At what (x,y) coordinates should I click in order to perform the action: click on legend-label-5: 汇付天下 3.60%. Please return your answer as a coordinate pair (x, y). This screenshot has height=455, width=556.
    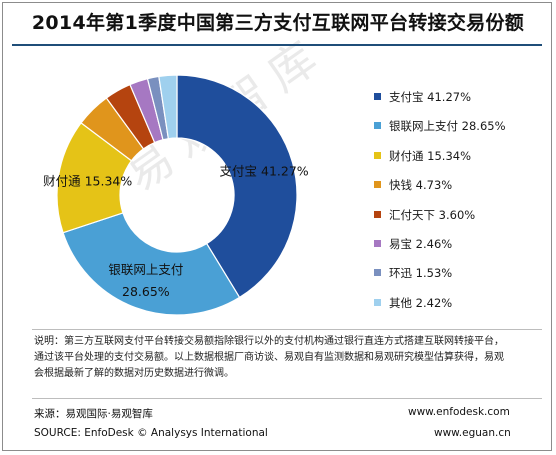
    Looking at the image, I should click on (432, 214).